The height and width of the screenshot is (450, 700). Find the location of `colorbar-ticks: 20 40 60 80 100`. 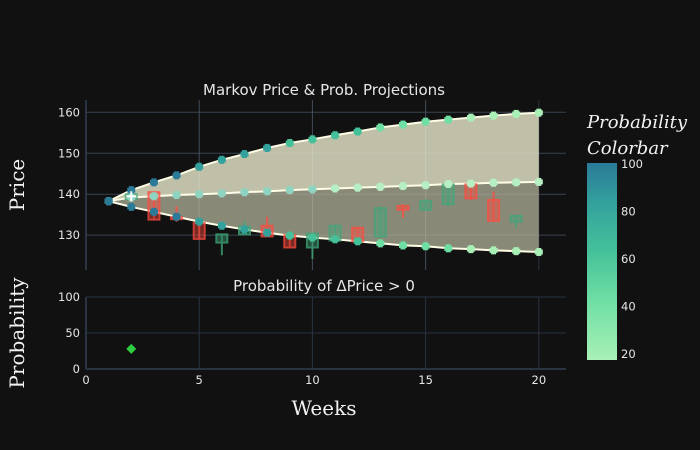

colorbar-ticks: 20 40 60 80 100 is located at coordinates (632, 259).